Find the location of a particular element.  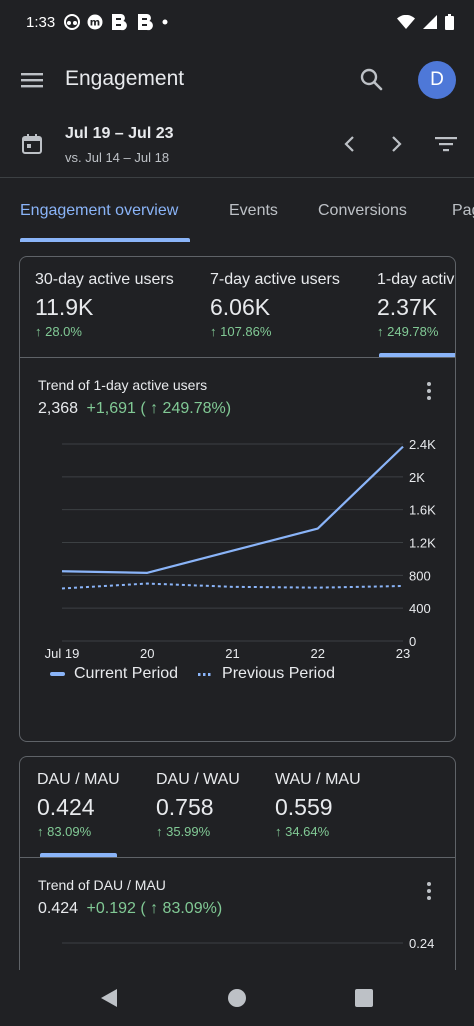

trend-summary: 0.424 +0.192 ( ↑ 83.09%) is located at coordinates (130, 909).